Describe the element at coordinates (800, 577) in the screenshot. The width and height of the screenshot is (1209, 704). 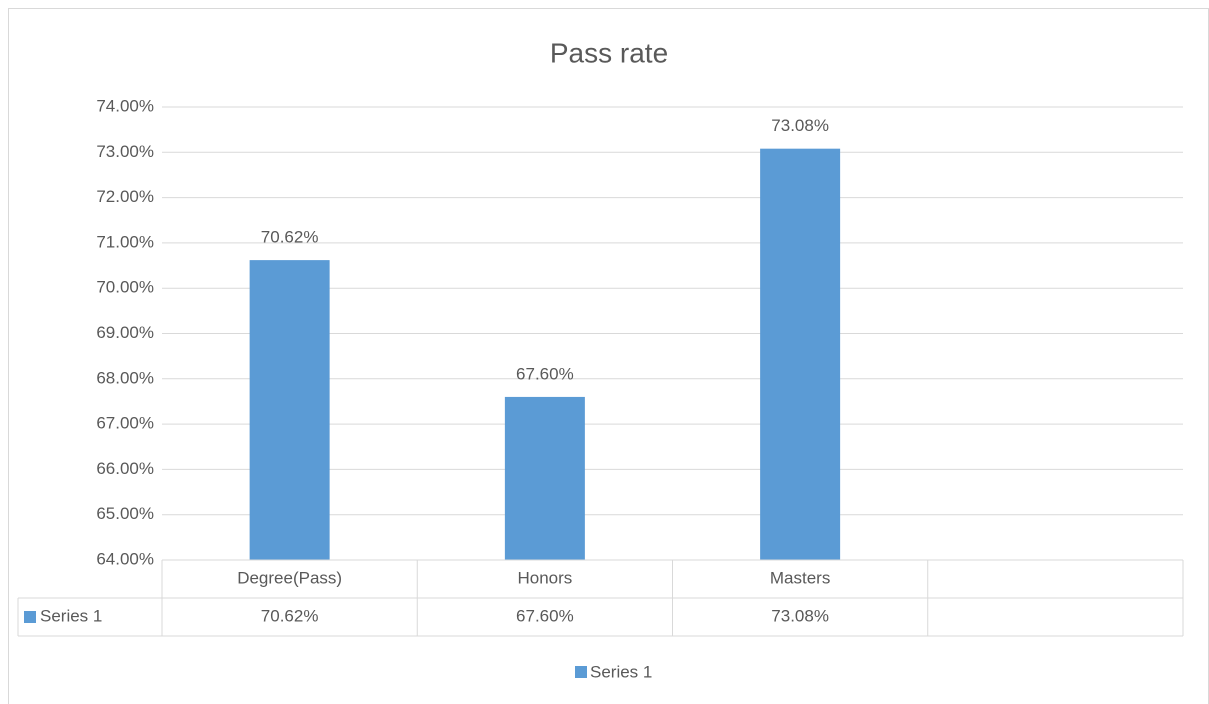
I see `x-tick-label: Masters` at that location.